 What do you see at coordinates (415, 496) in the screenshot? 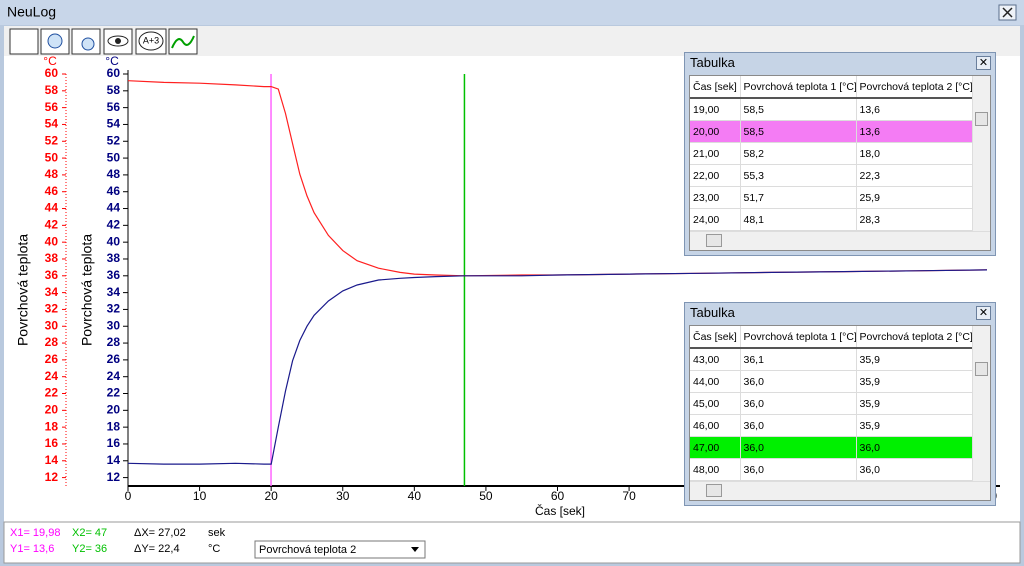
I see `x-tick-label: 40` at bounding box center [415, 496].